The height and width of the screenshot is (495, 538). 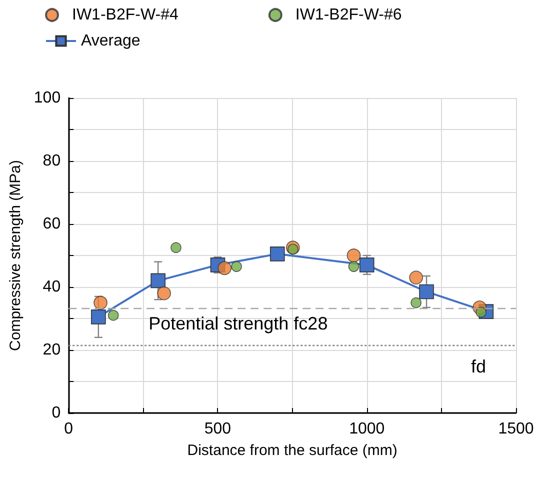 What do you see at coordinates (56, 413) in the screenshot?
I see `y-tick-label: 0` at bounding box center [56, 413].